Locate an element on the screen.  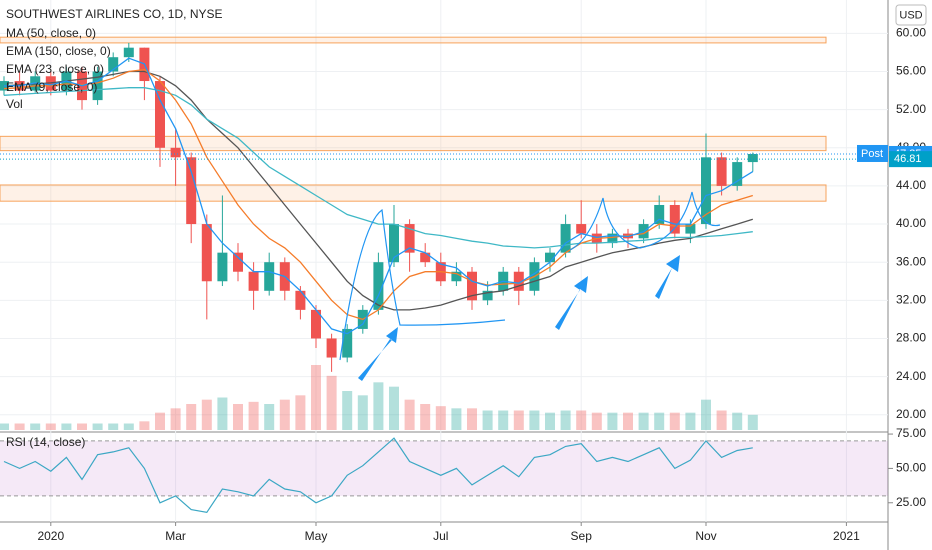
y-tick-label: 44.00 is located at coordinates (911, 185).